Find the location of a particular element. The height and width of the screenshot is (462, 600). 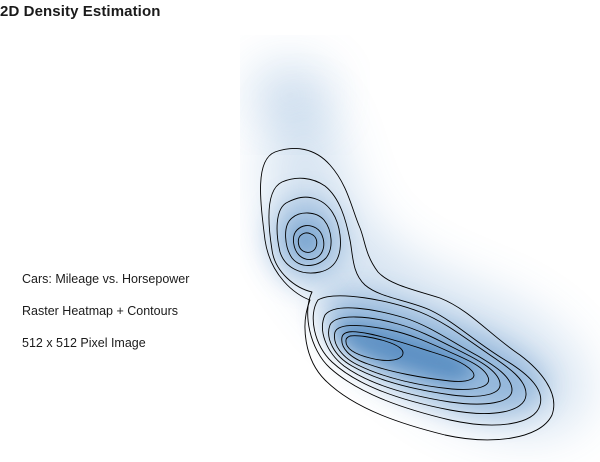

contour-level-3b is located at coordinates (419, 354).